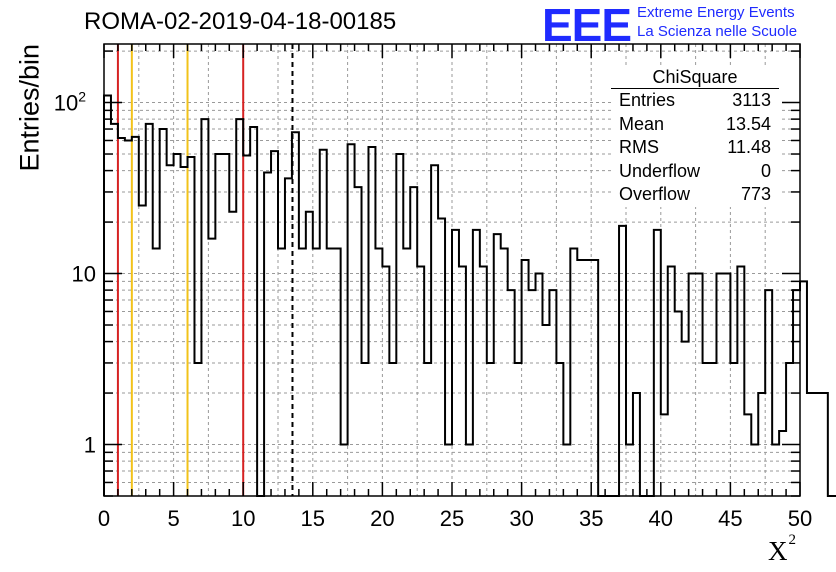 Image resolution: width=836 pixels, height=572 pixels. I want to click on x-tick-label: 40, so click(661, 518).